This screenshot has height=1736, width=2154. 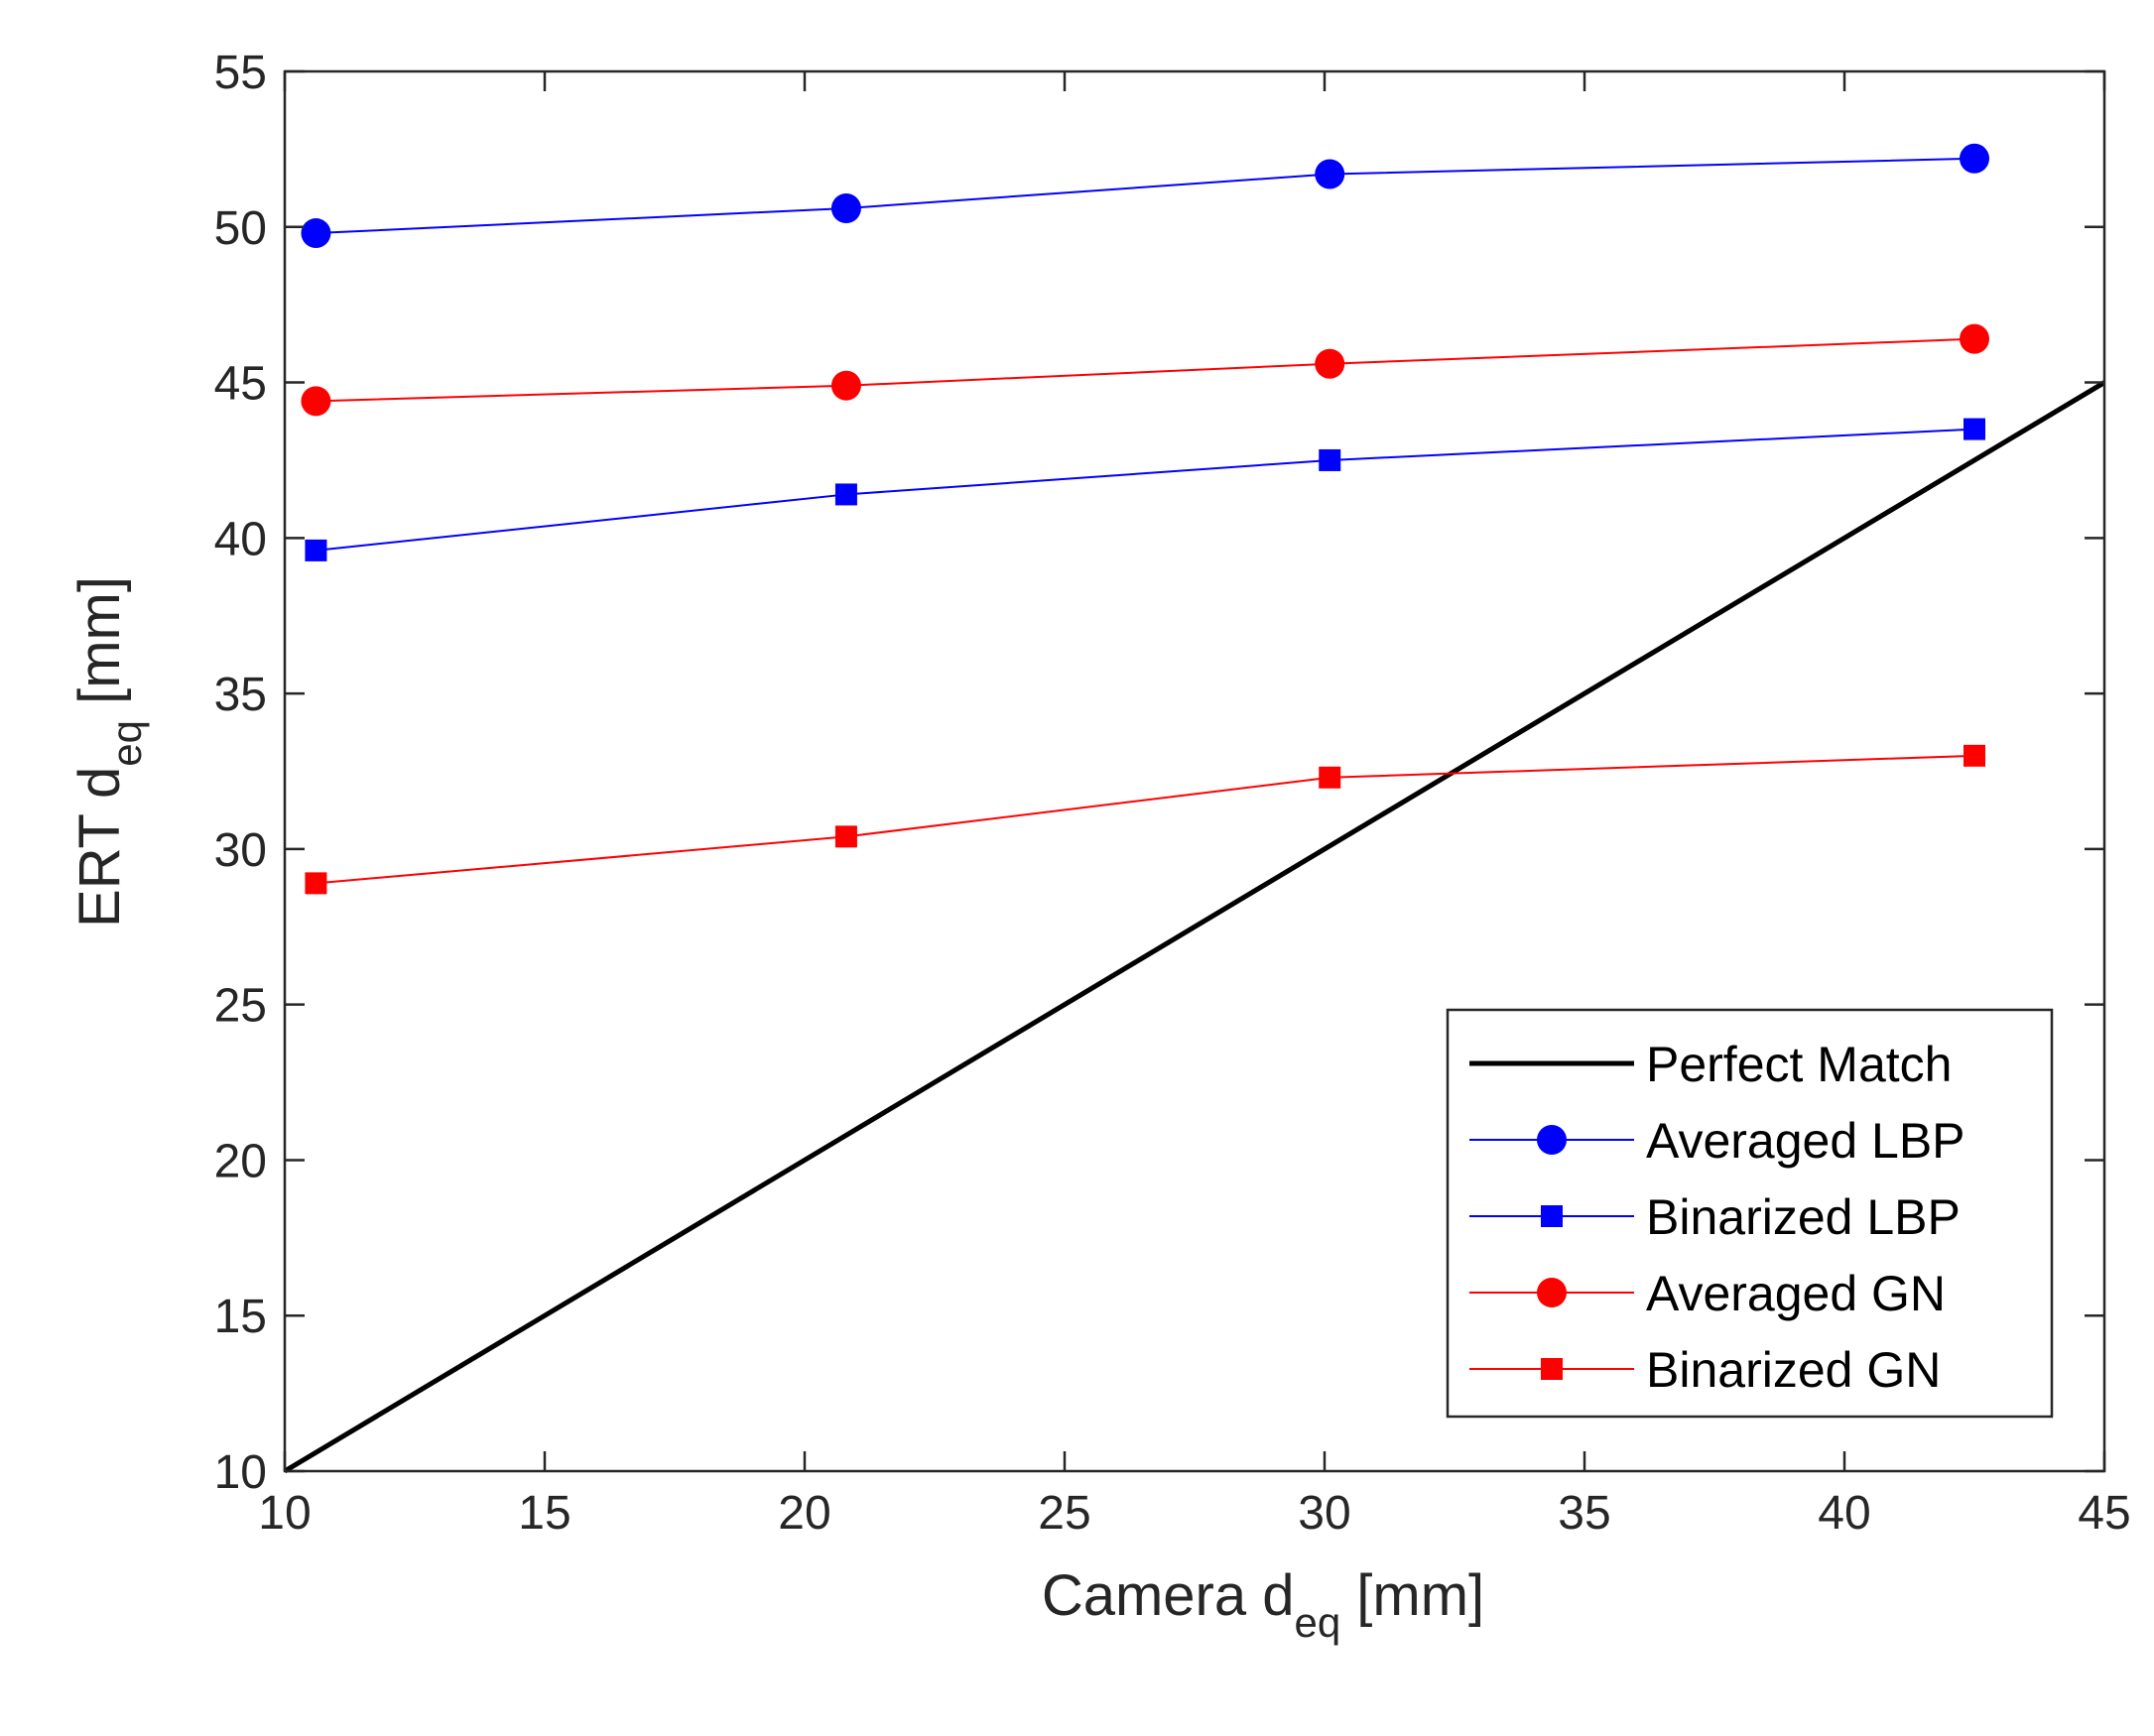 I want to click on legend-label: Averaged GN, so click(x=1796, y=1293).